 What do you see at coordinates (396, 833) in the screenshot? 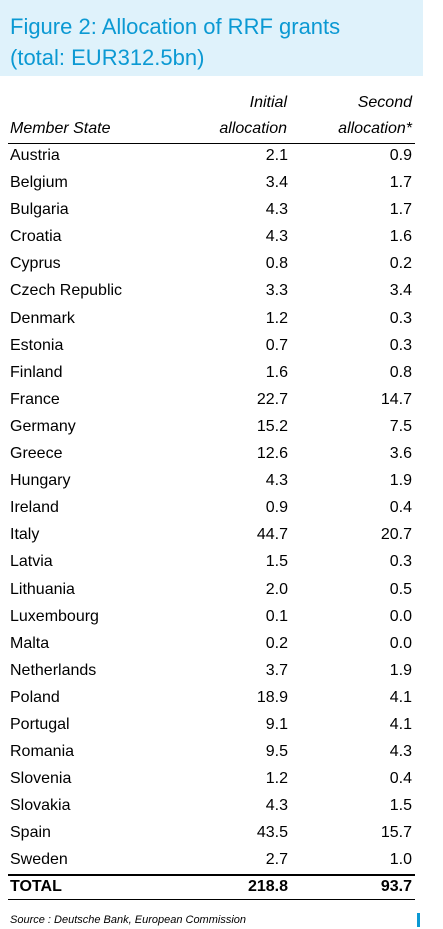
I see `second-allocation-cell: 15.7` at bounding box center [396, 833].